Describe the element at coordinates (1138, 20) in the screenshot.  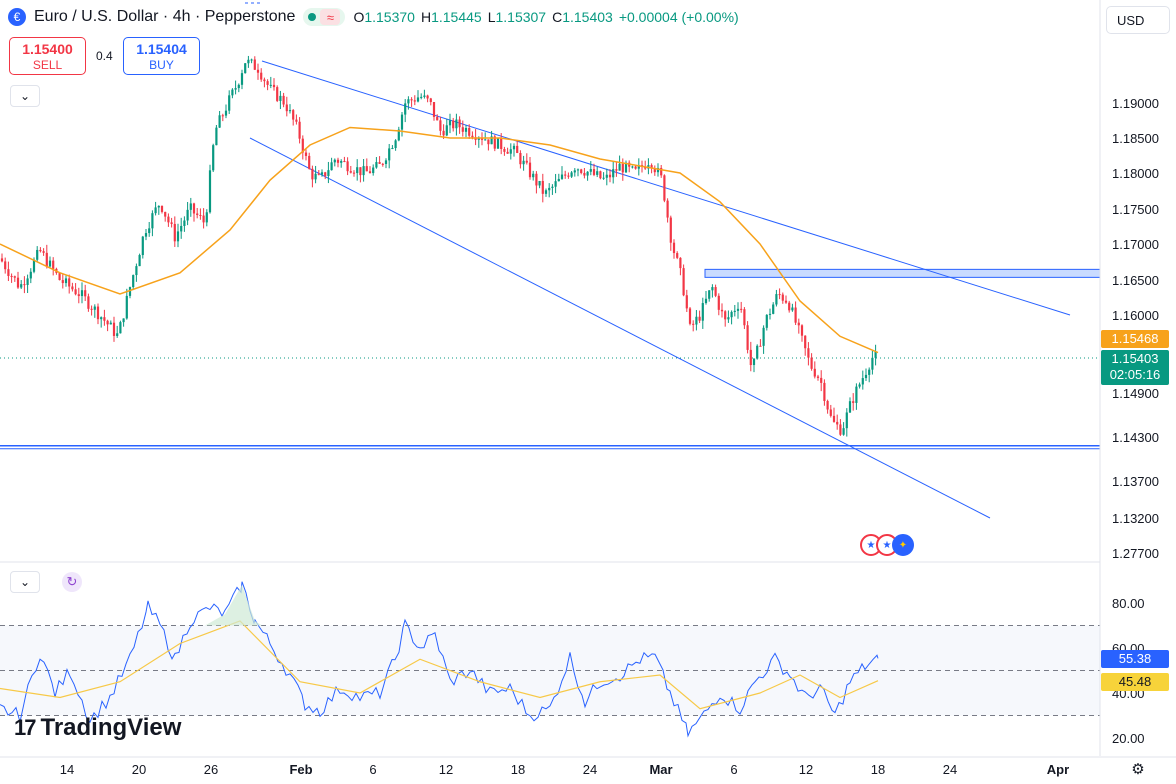
I see `currency-select: USD` at that location.